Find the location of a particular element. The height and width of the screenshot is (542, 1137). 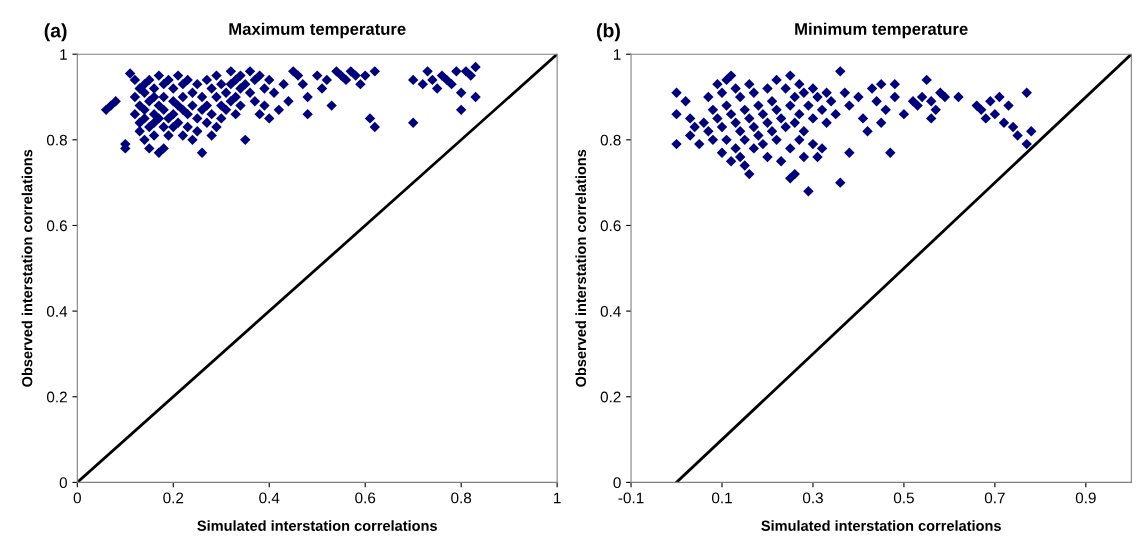

text: (a) is located at coordinates (55, 32).